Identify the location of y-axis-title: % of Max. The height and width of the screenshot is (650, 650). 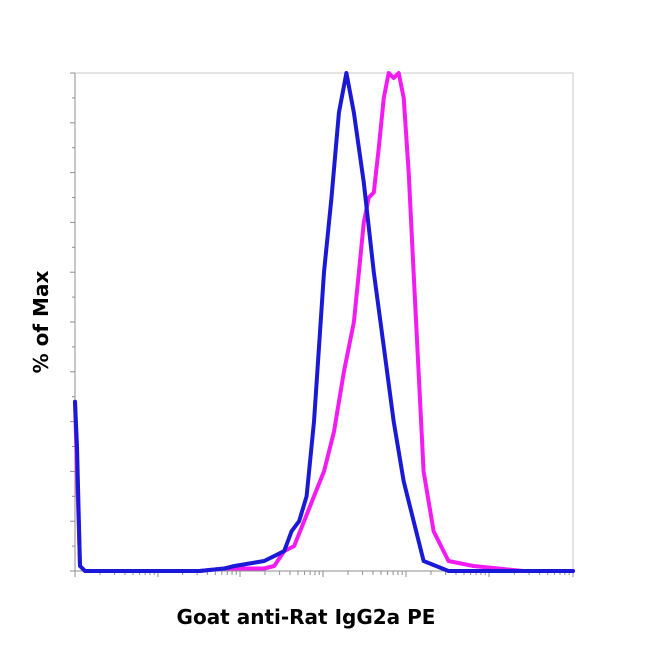
(41, 322).